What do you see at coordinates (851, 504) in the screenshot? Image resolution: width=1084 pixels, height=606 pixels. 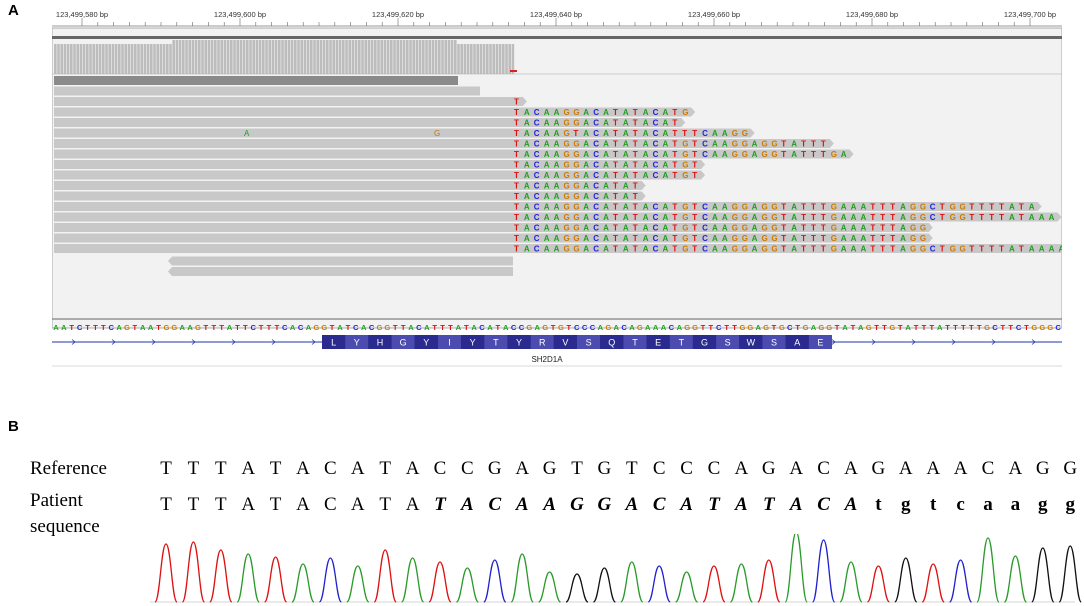 I see `inserted-base: A` at bounding box center [851, 504].